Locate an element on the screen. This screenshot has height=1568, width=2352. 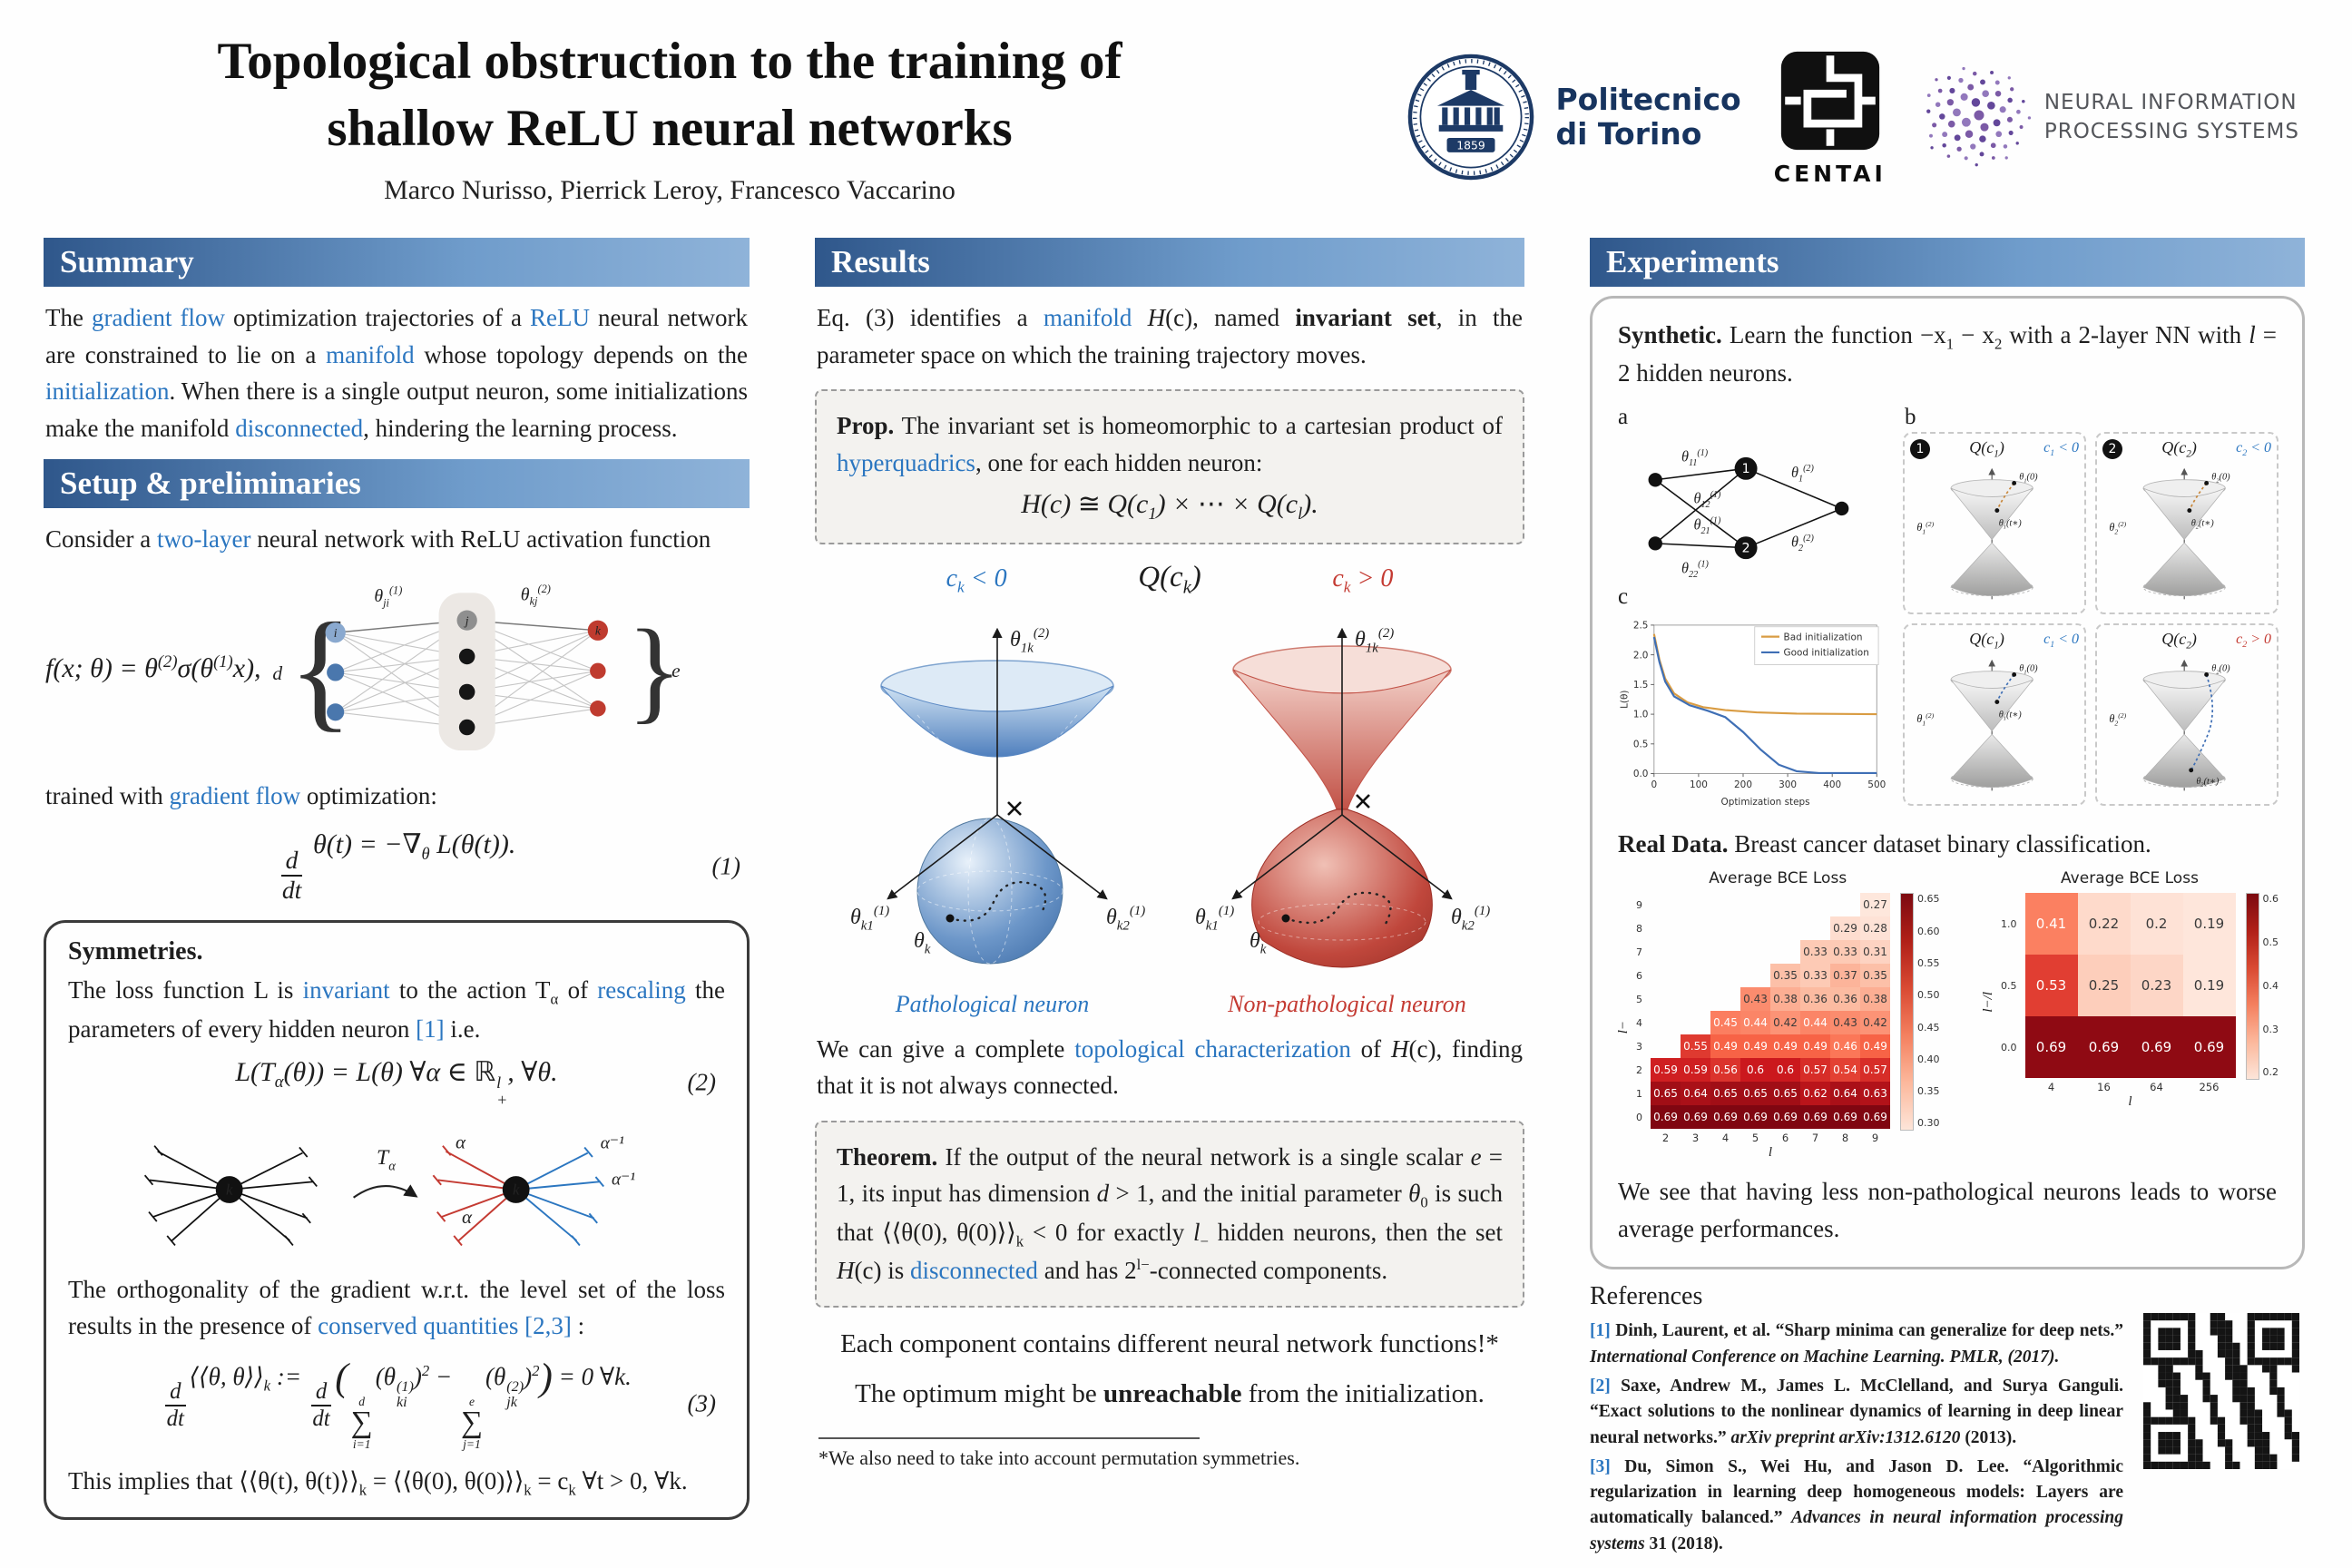
equation-1-body: d dt θ(t) = −∇θ L(θ(t)). is located at coordinates (398, 867).